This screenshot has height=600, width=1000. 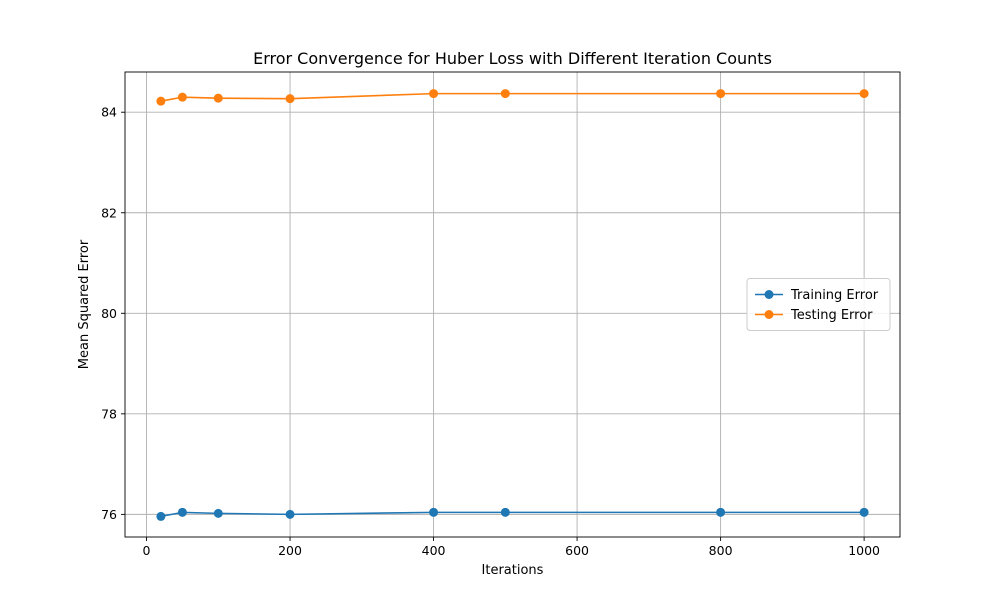 I want to click on x-tick-label: 600, so click(x=577, y=550).